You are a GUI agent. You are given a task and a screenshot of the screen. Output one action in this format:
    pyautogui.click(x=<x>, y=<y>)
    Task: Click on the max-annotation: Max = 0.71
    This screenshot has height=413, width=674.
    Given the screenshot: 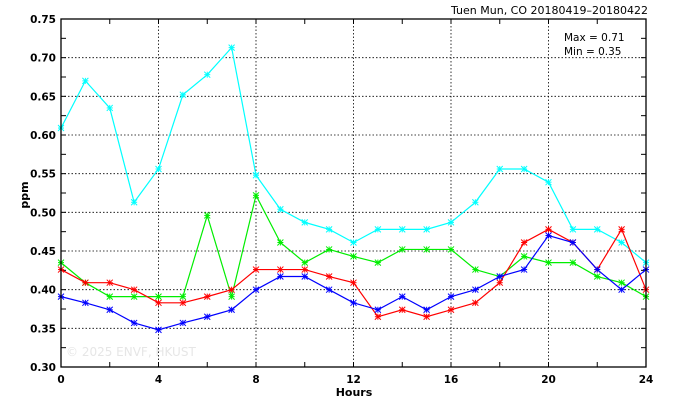 What is the action you would take?
    pyautogui.click(x=594, y=38)
    